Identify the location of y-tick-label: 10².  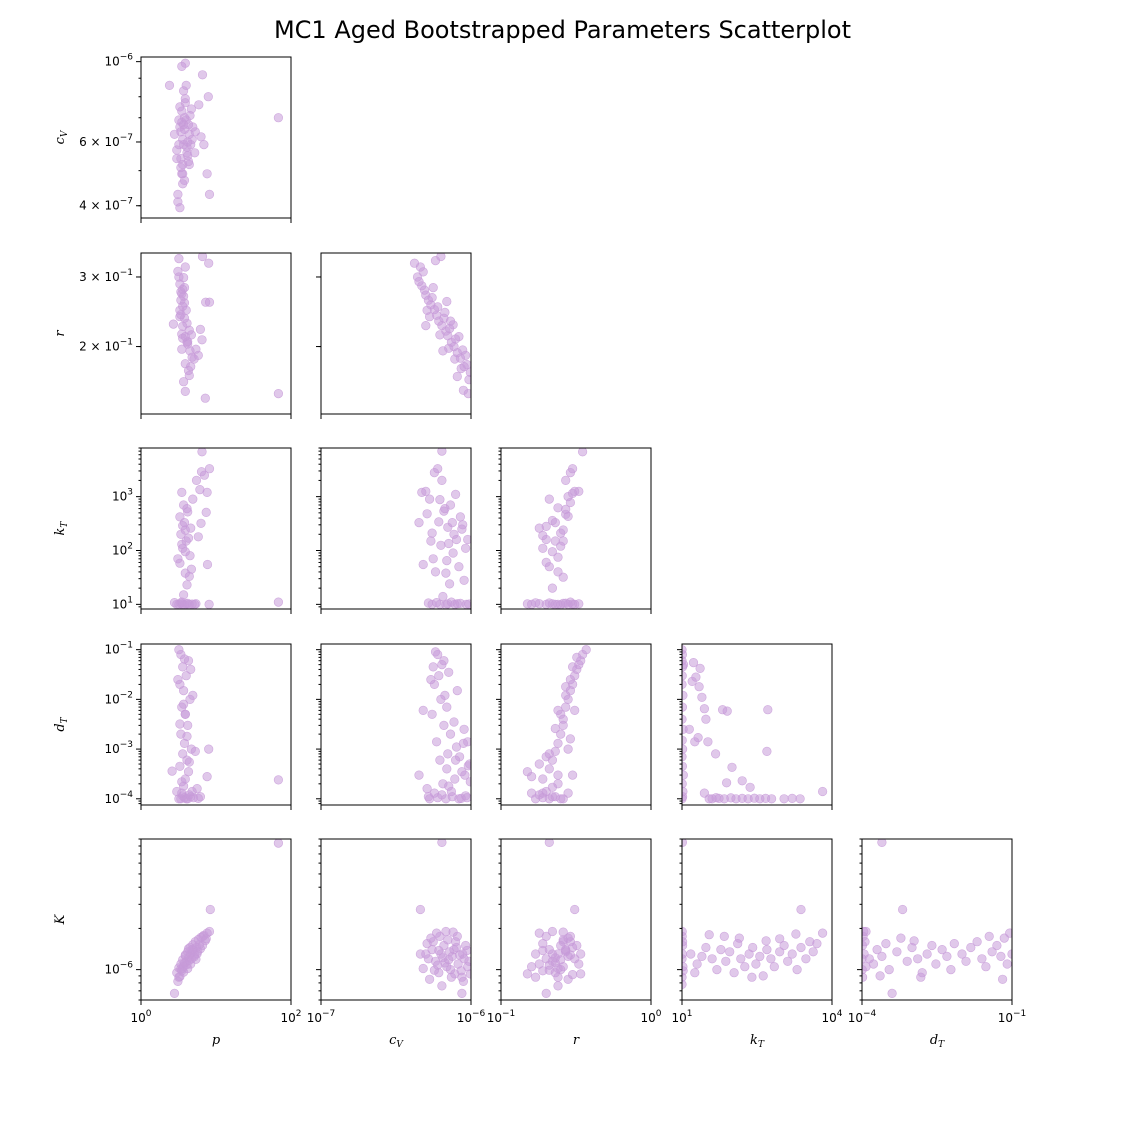
(122, 549).